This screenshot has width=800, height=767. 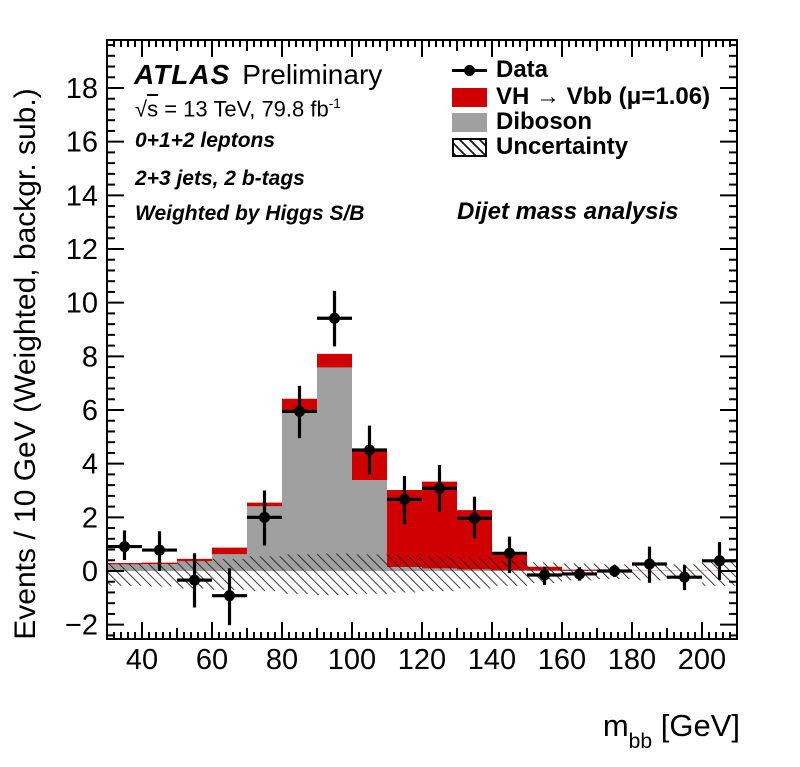 What do you see at coordinates (212, 660) in the screenshot?
I see `svg-text: 60` at bounding box center [212, 660].